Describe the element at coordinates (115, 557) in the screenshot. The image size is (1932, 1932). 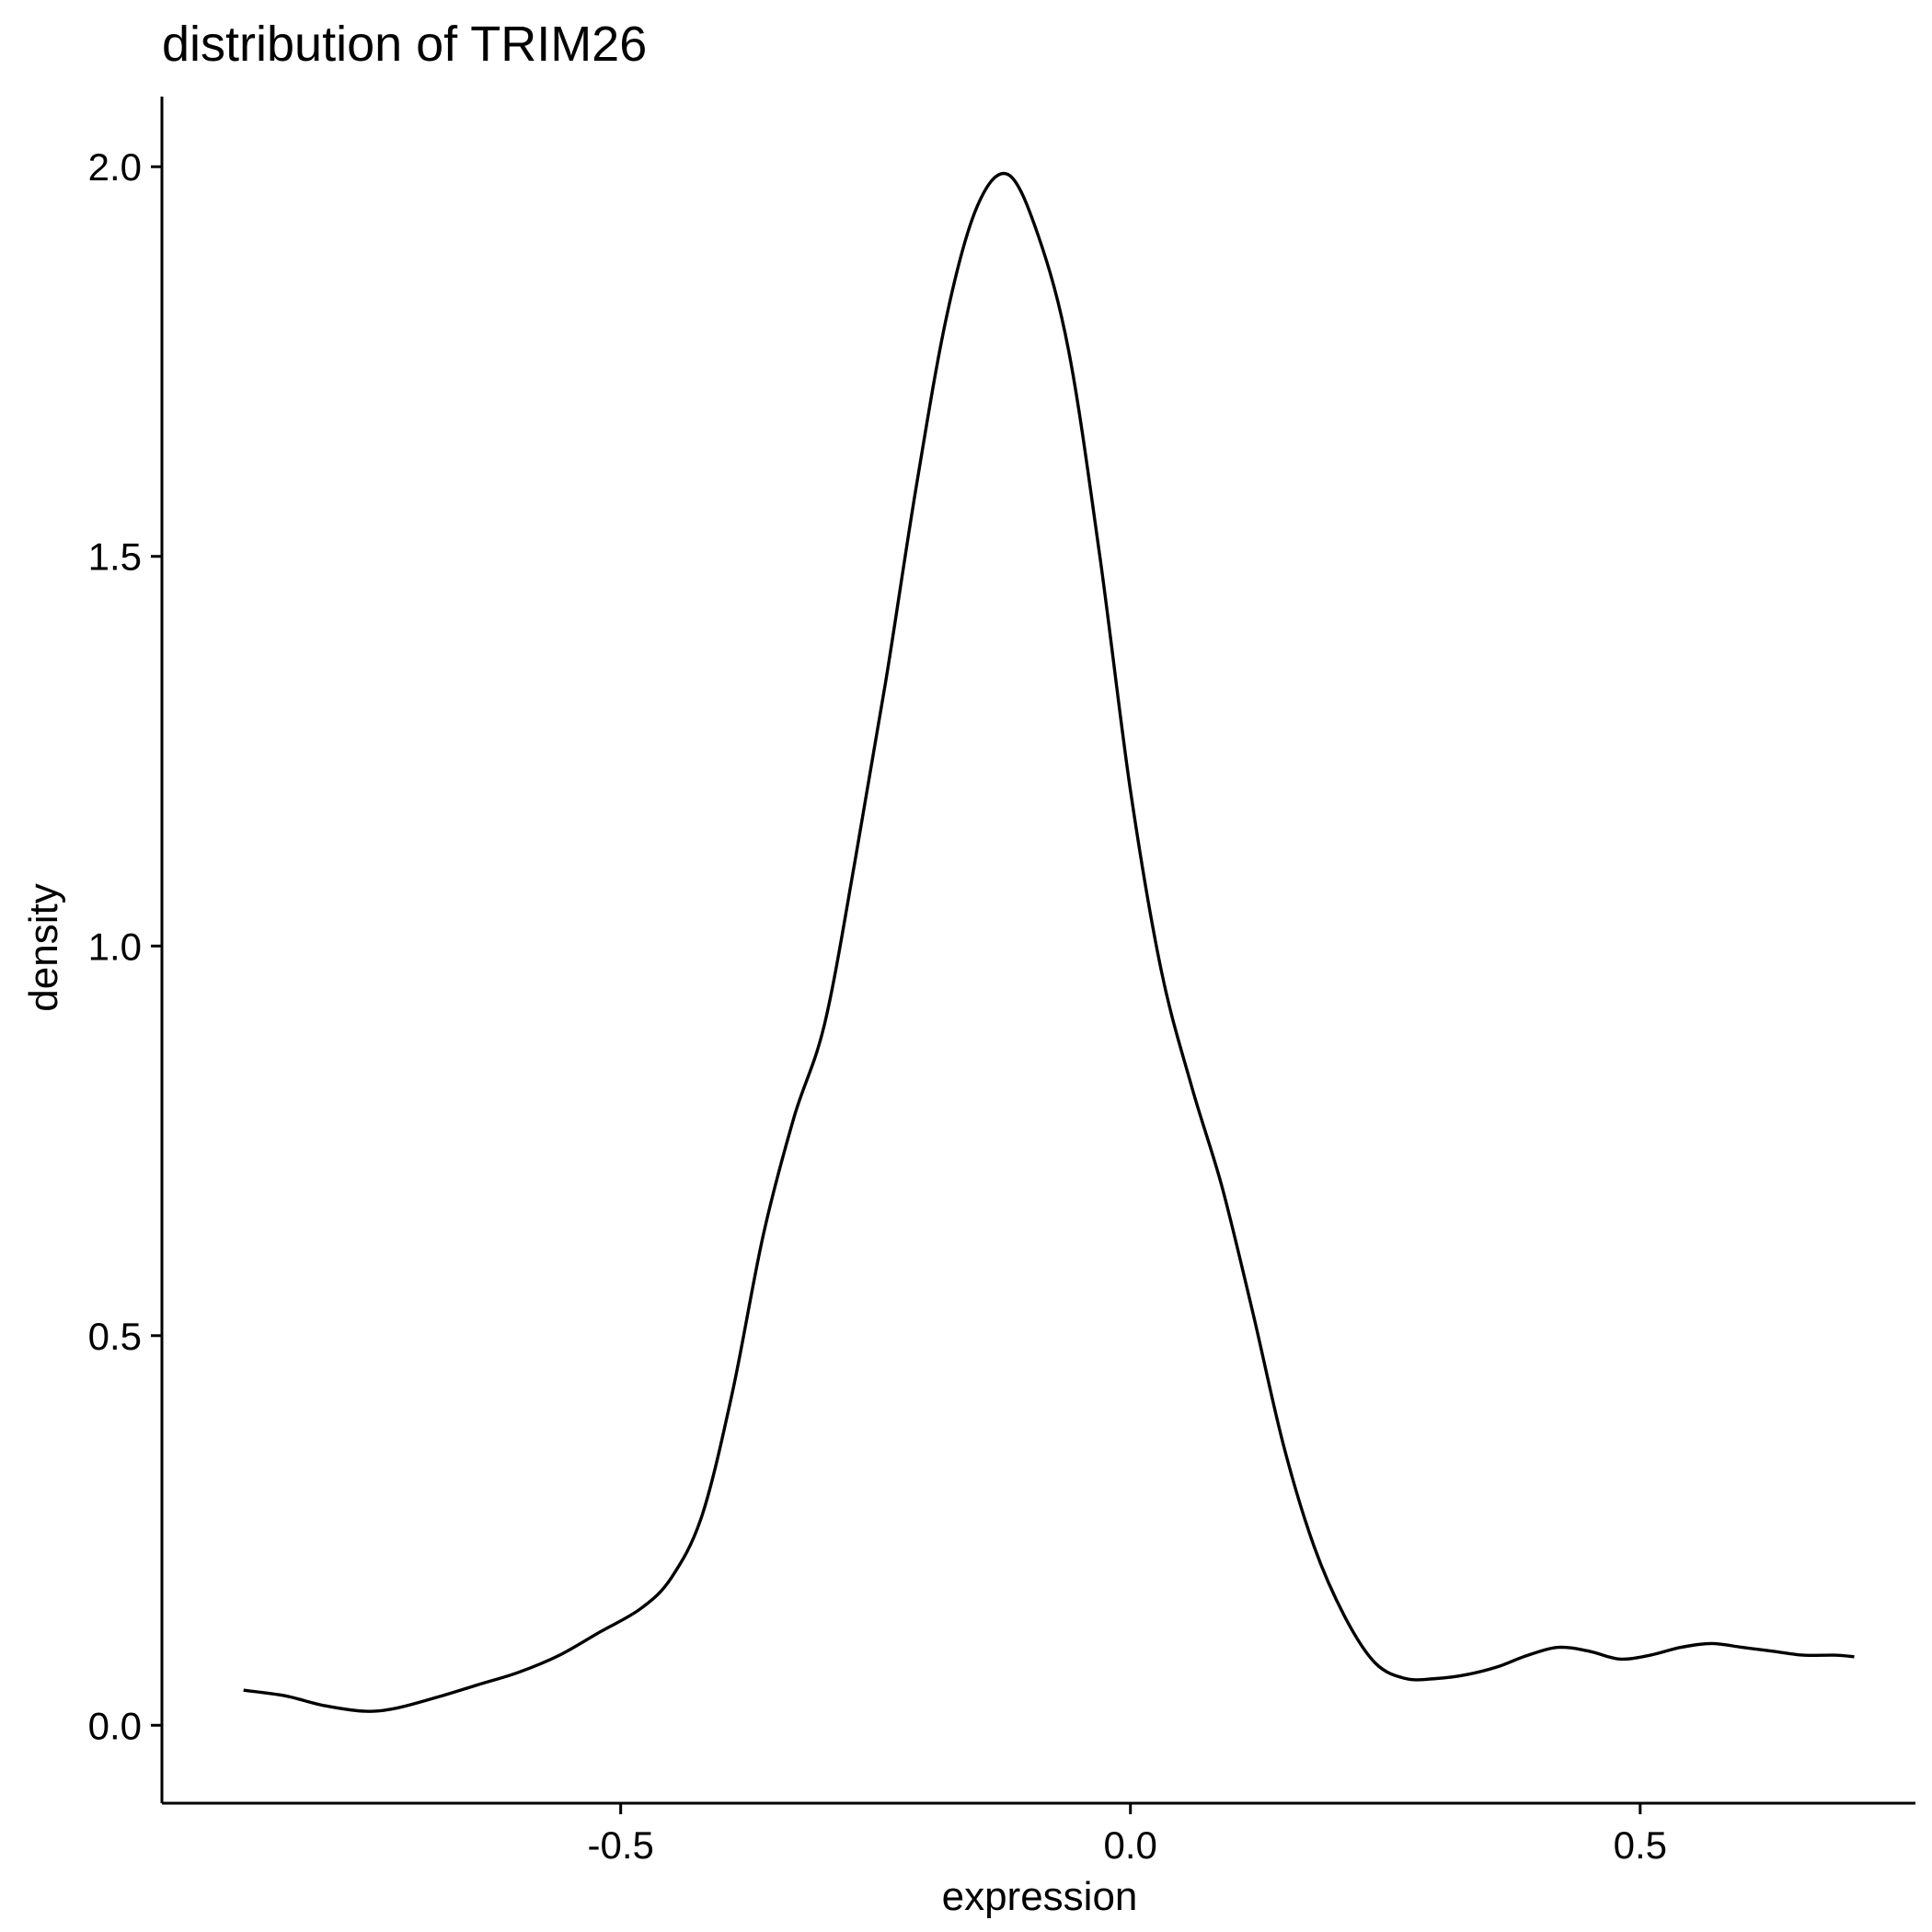
I see `y-tick-label: 1.5` at that location.